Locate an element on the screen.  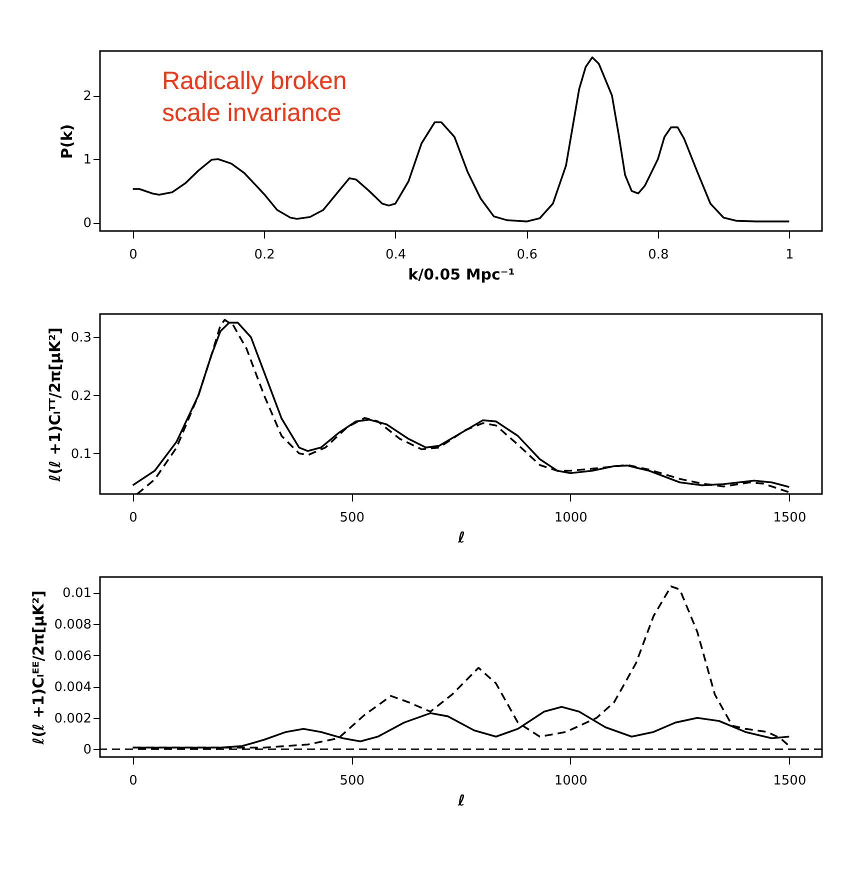
x-tick-label: 0.8 is located at coordinates (658, 255).